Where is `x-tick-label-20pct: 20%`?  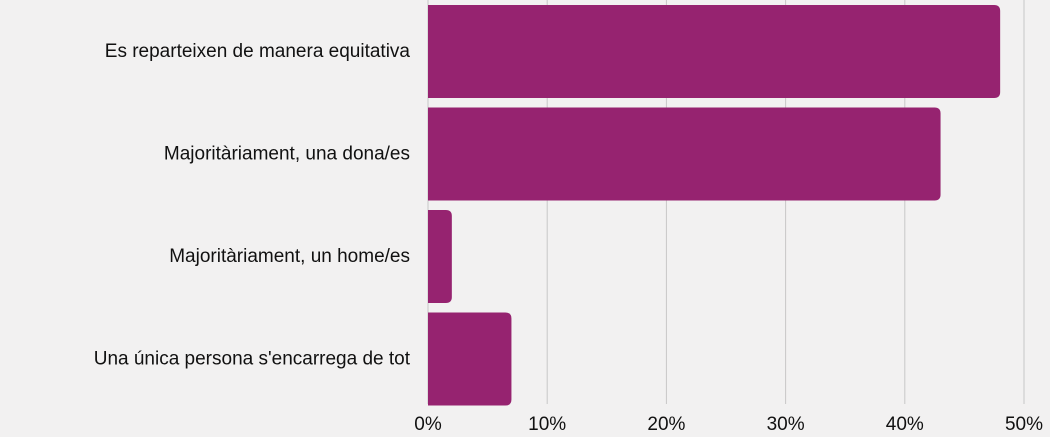
x-tick-label-20pct: 20% is located at coordinates (666, 424).